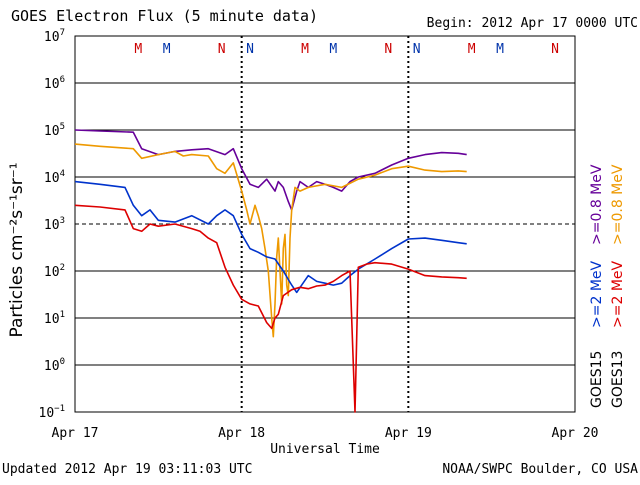  What do you see at coordinates (54, 36) in the screenshot?
I see `y-tick-label: 10⁷` at bounding box center [54, 36].